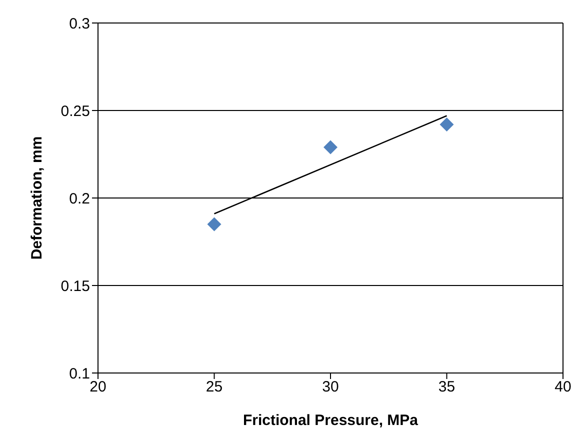 This screenshot has width=586, height=443. Describe the element at coordinates (75, 111) in the screenshot. I see `y-tick-label: 0.25` at that location.